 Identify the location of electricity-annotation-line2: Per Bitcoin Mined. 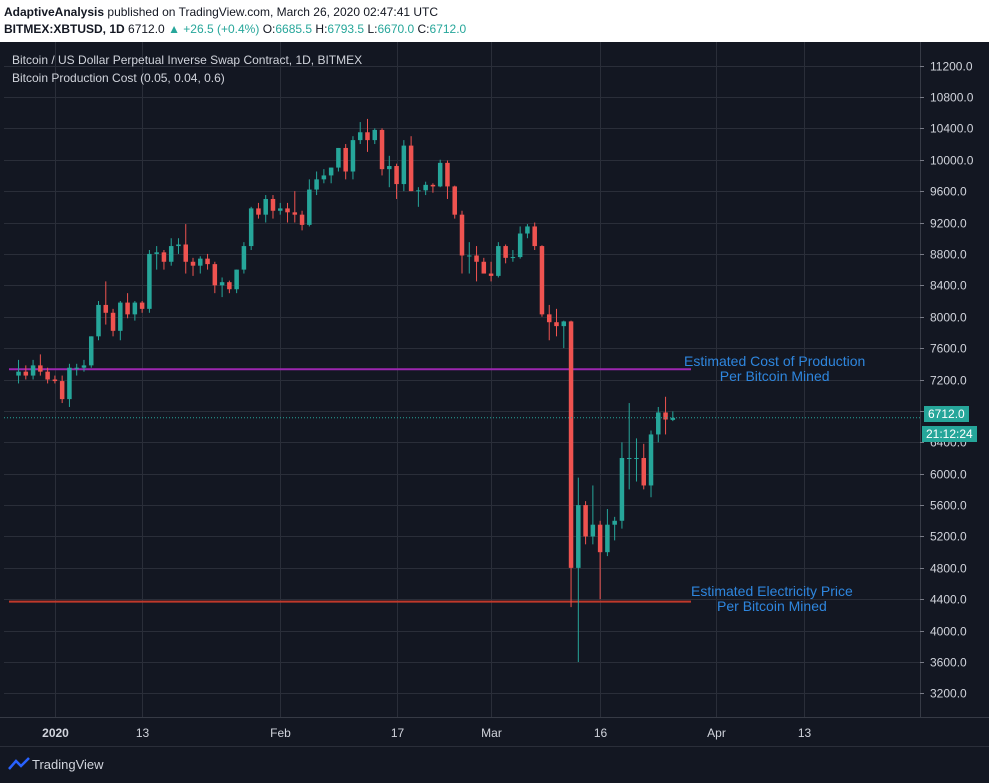
(772, 606).